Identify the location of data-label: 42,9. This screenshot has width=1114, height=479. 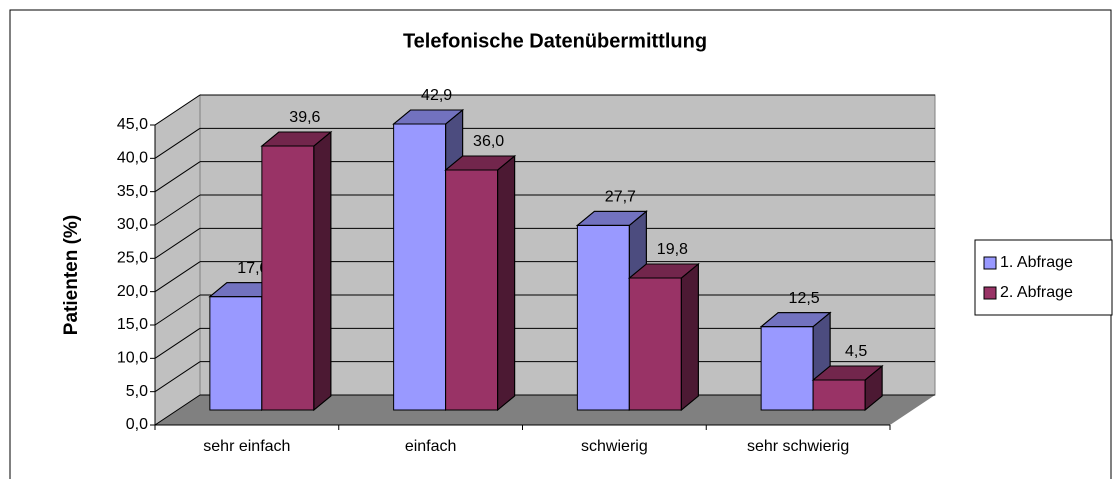
(436, 95).